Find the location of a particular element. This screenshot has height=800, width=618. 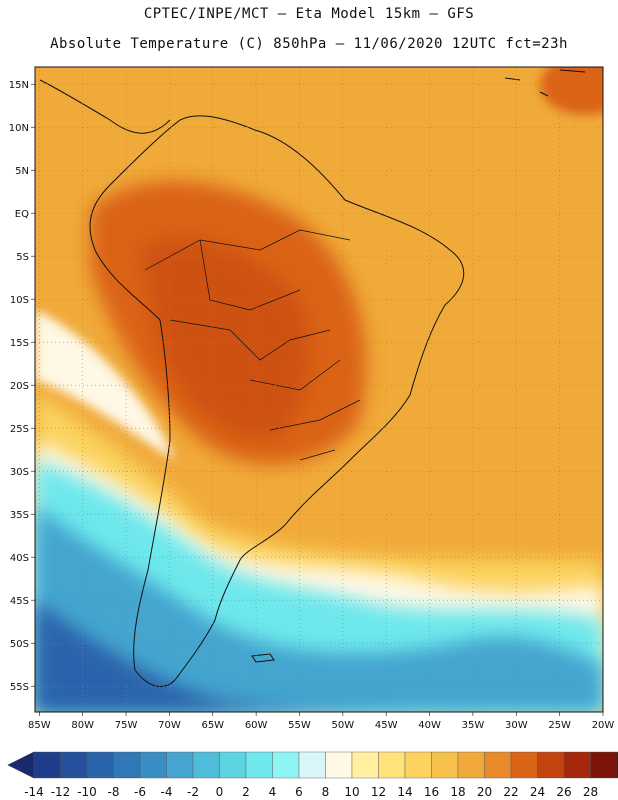

colorbar-label: 26 is located at coordinates (563, 792).